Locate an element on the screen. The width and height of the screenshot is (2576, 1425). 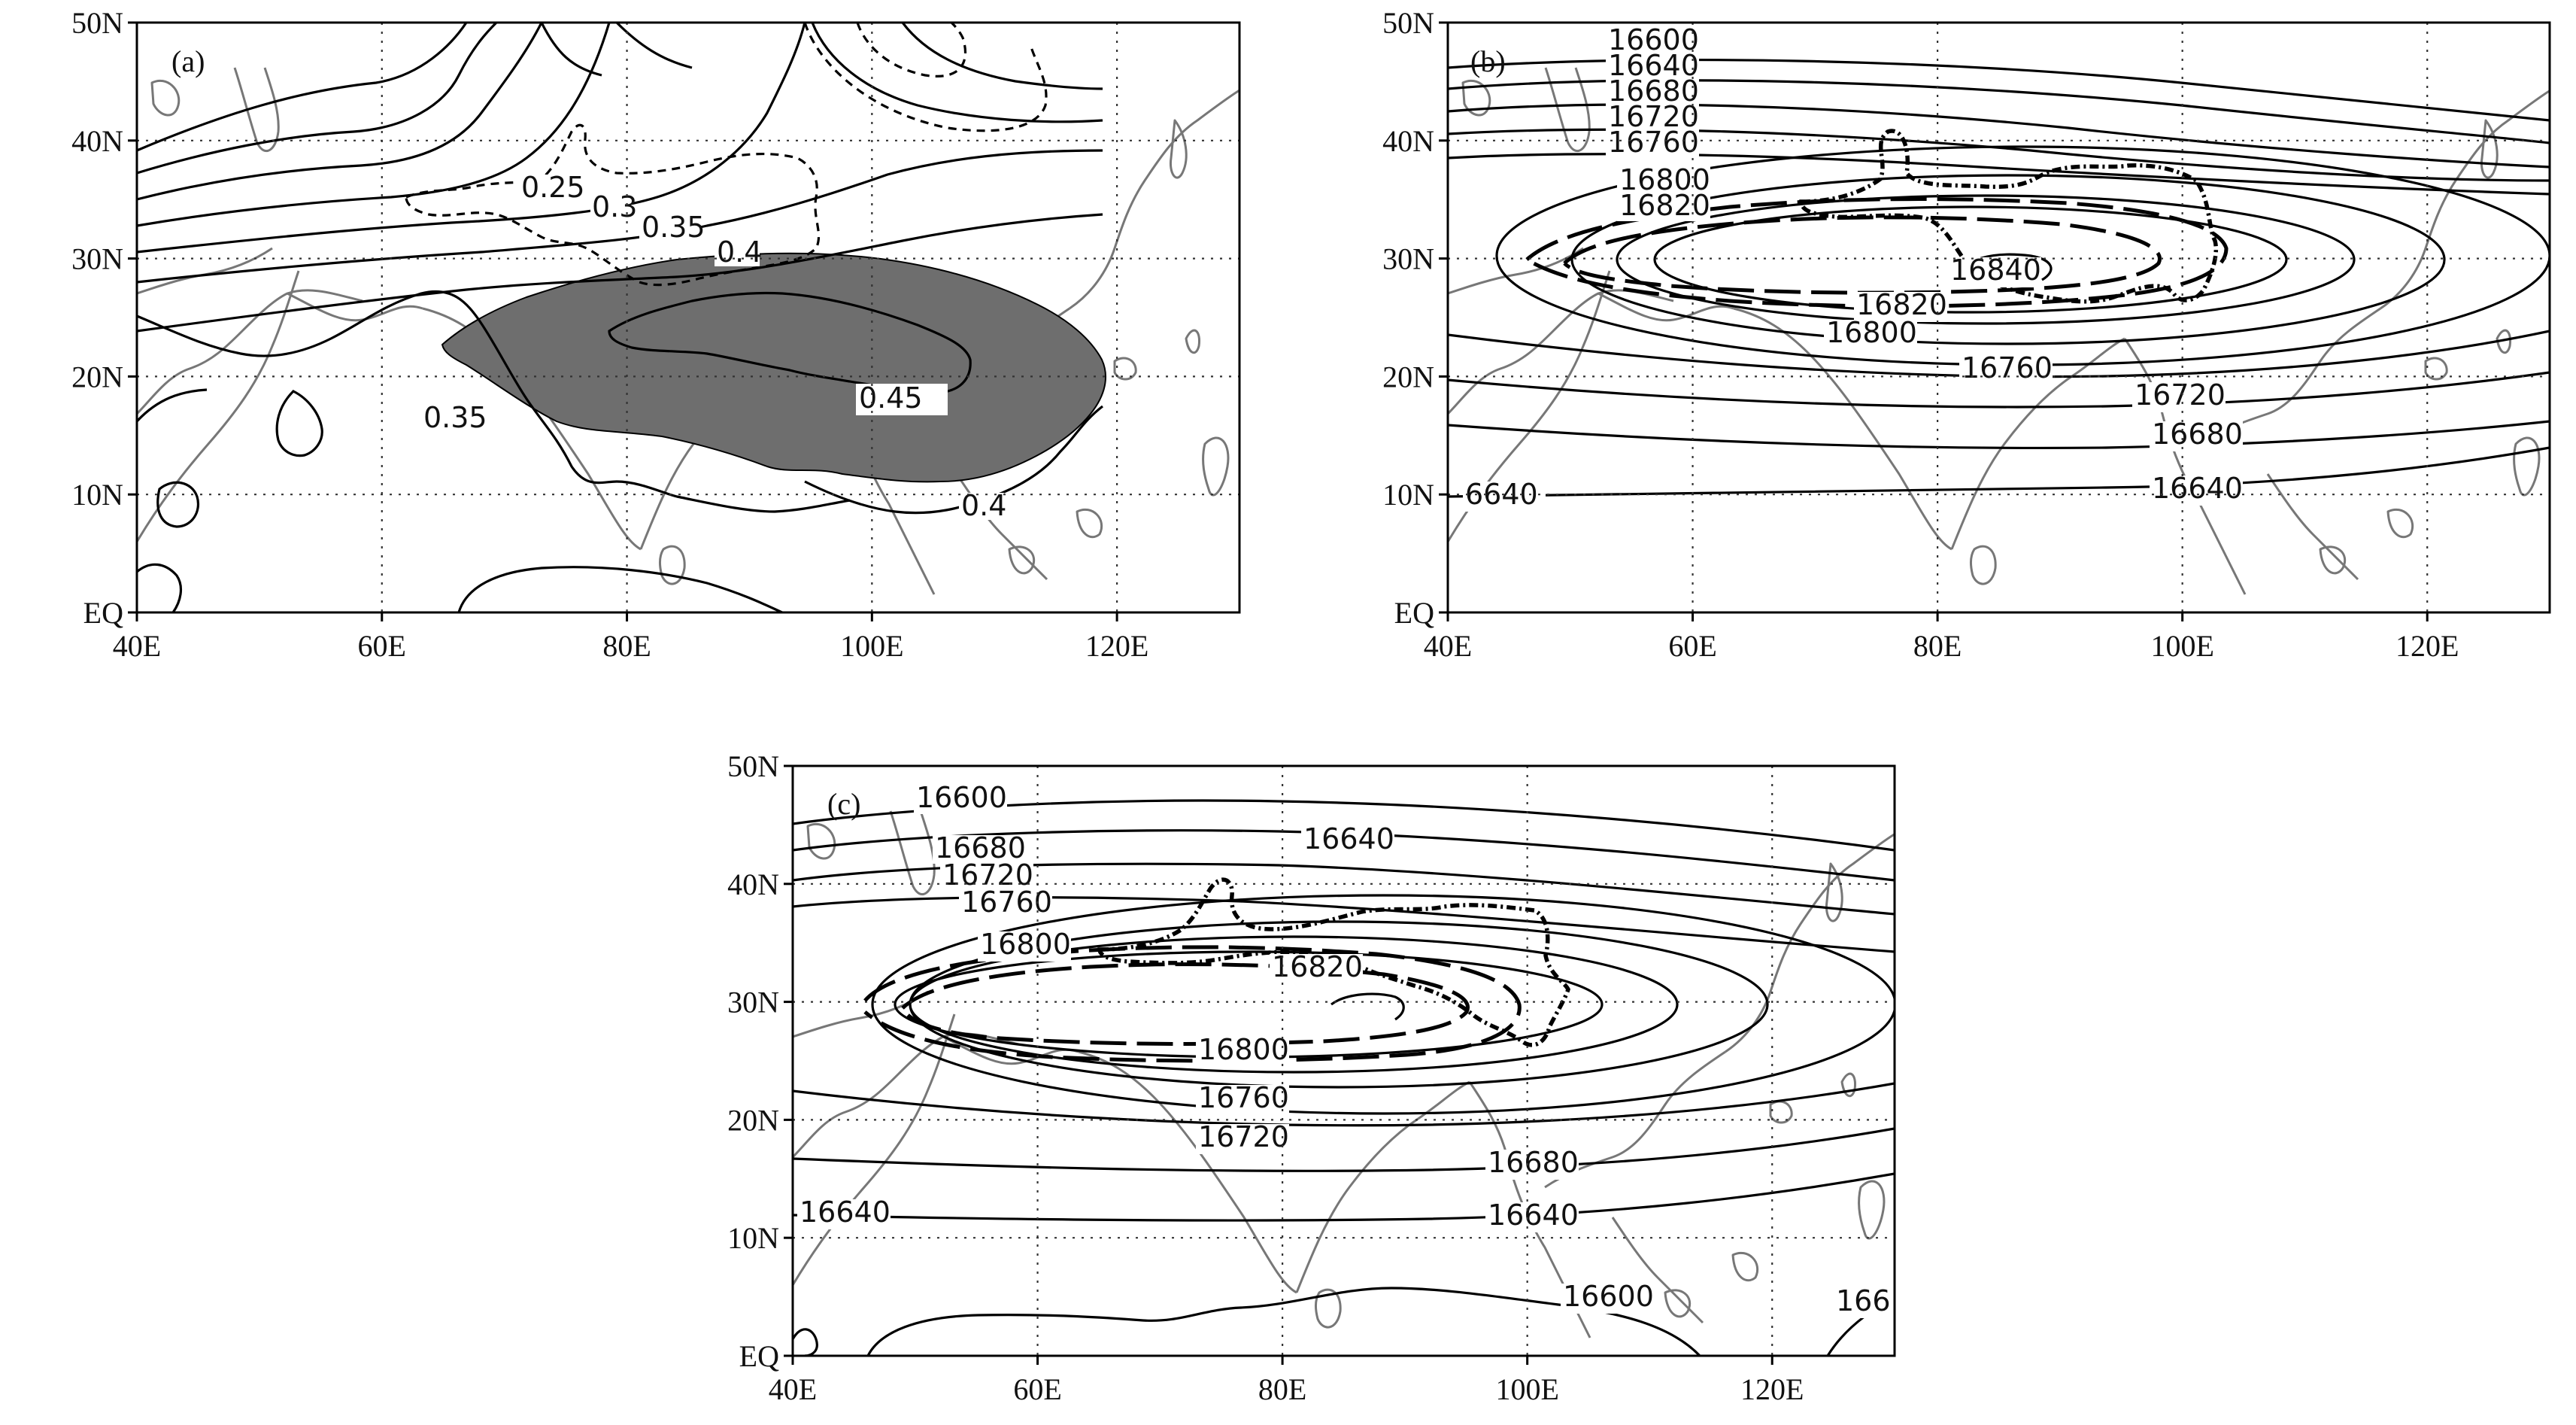
panel-c-label: (c) is located at coordinates (844, 804).